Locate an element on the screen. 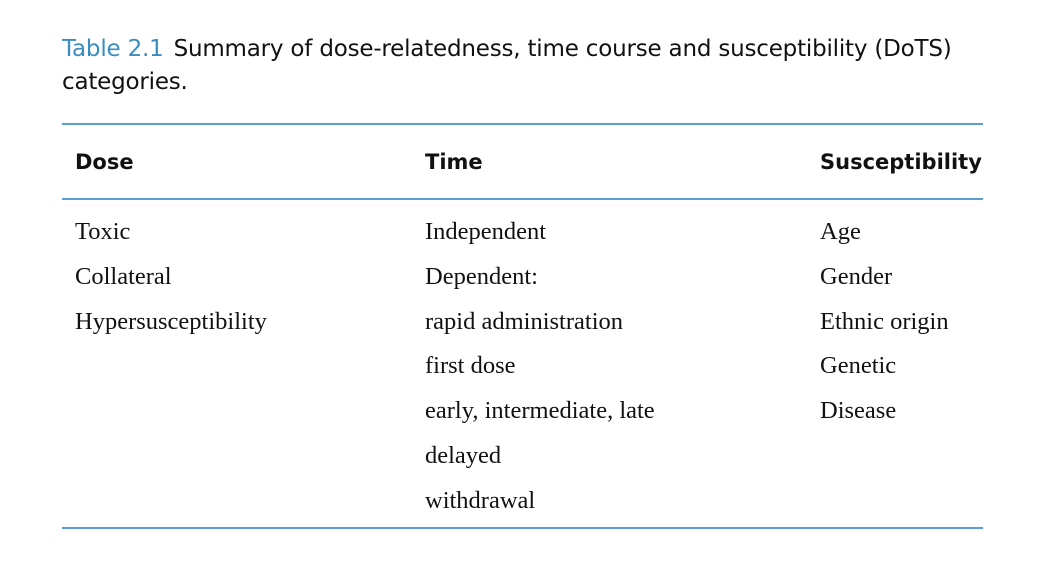 Image resolution: width=1044 pixels, height=569 pixels. dose-cell: Collateral is located at coordinates (123, 276).